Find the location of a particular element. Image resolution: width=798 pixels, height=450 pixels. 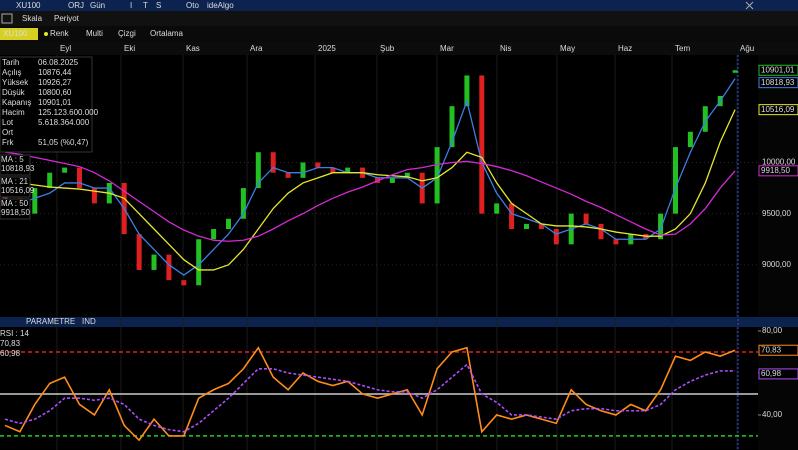

value-badge-label: 10818,93 is located at coordinates (778, 82).